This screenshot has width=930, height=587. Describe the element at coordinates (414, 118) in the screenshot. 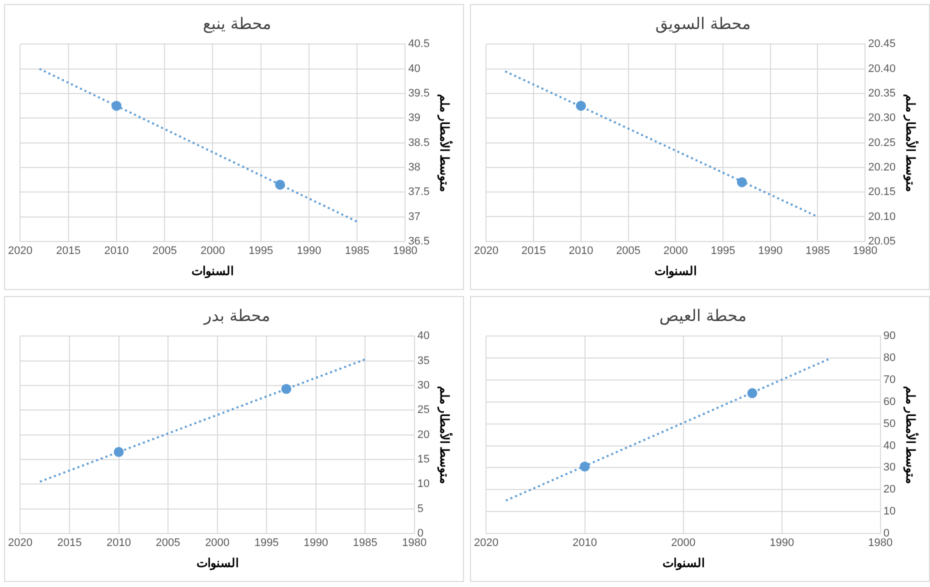

I see `y-tick-label: 39` at that location.